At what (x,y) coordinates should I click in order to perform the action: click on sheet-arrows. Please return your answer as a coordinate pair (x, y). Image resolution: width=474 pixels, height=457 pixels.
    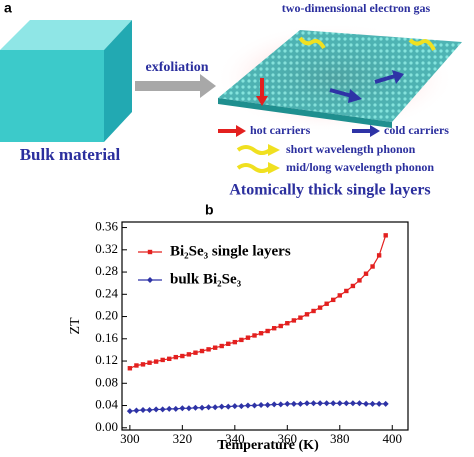
    Looking at the image, I should click on (346, 71).